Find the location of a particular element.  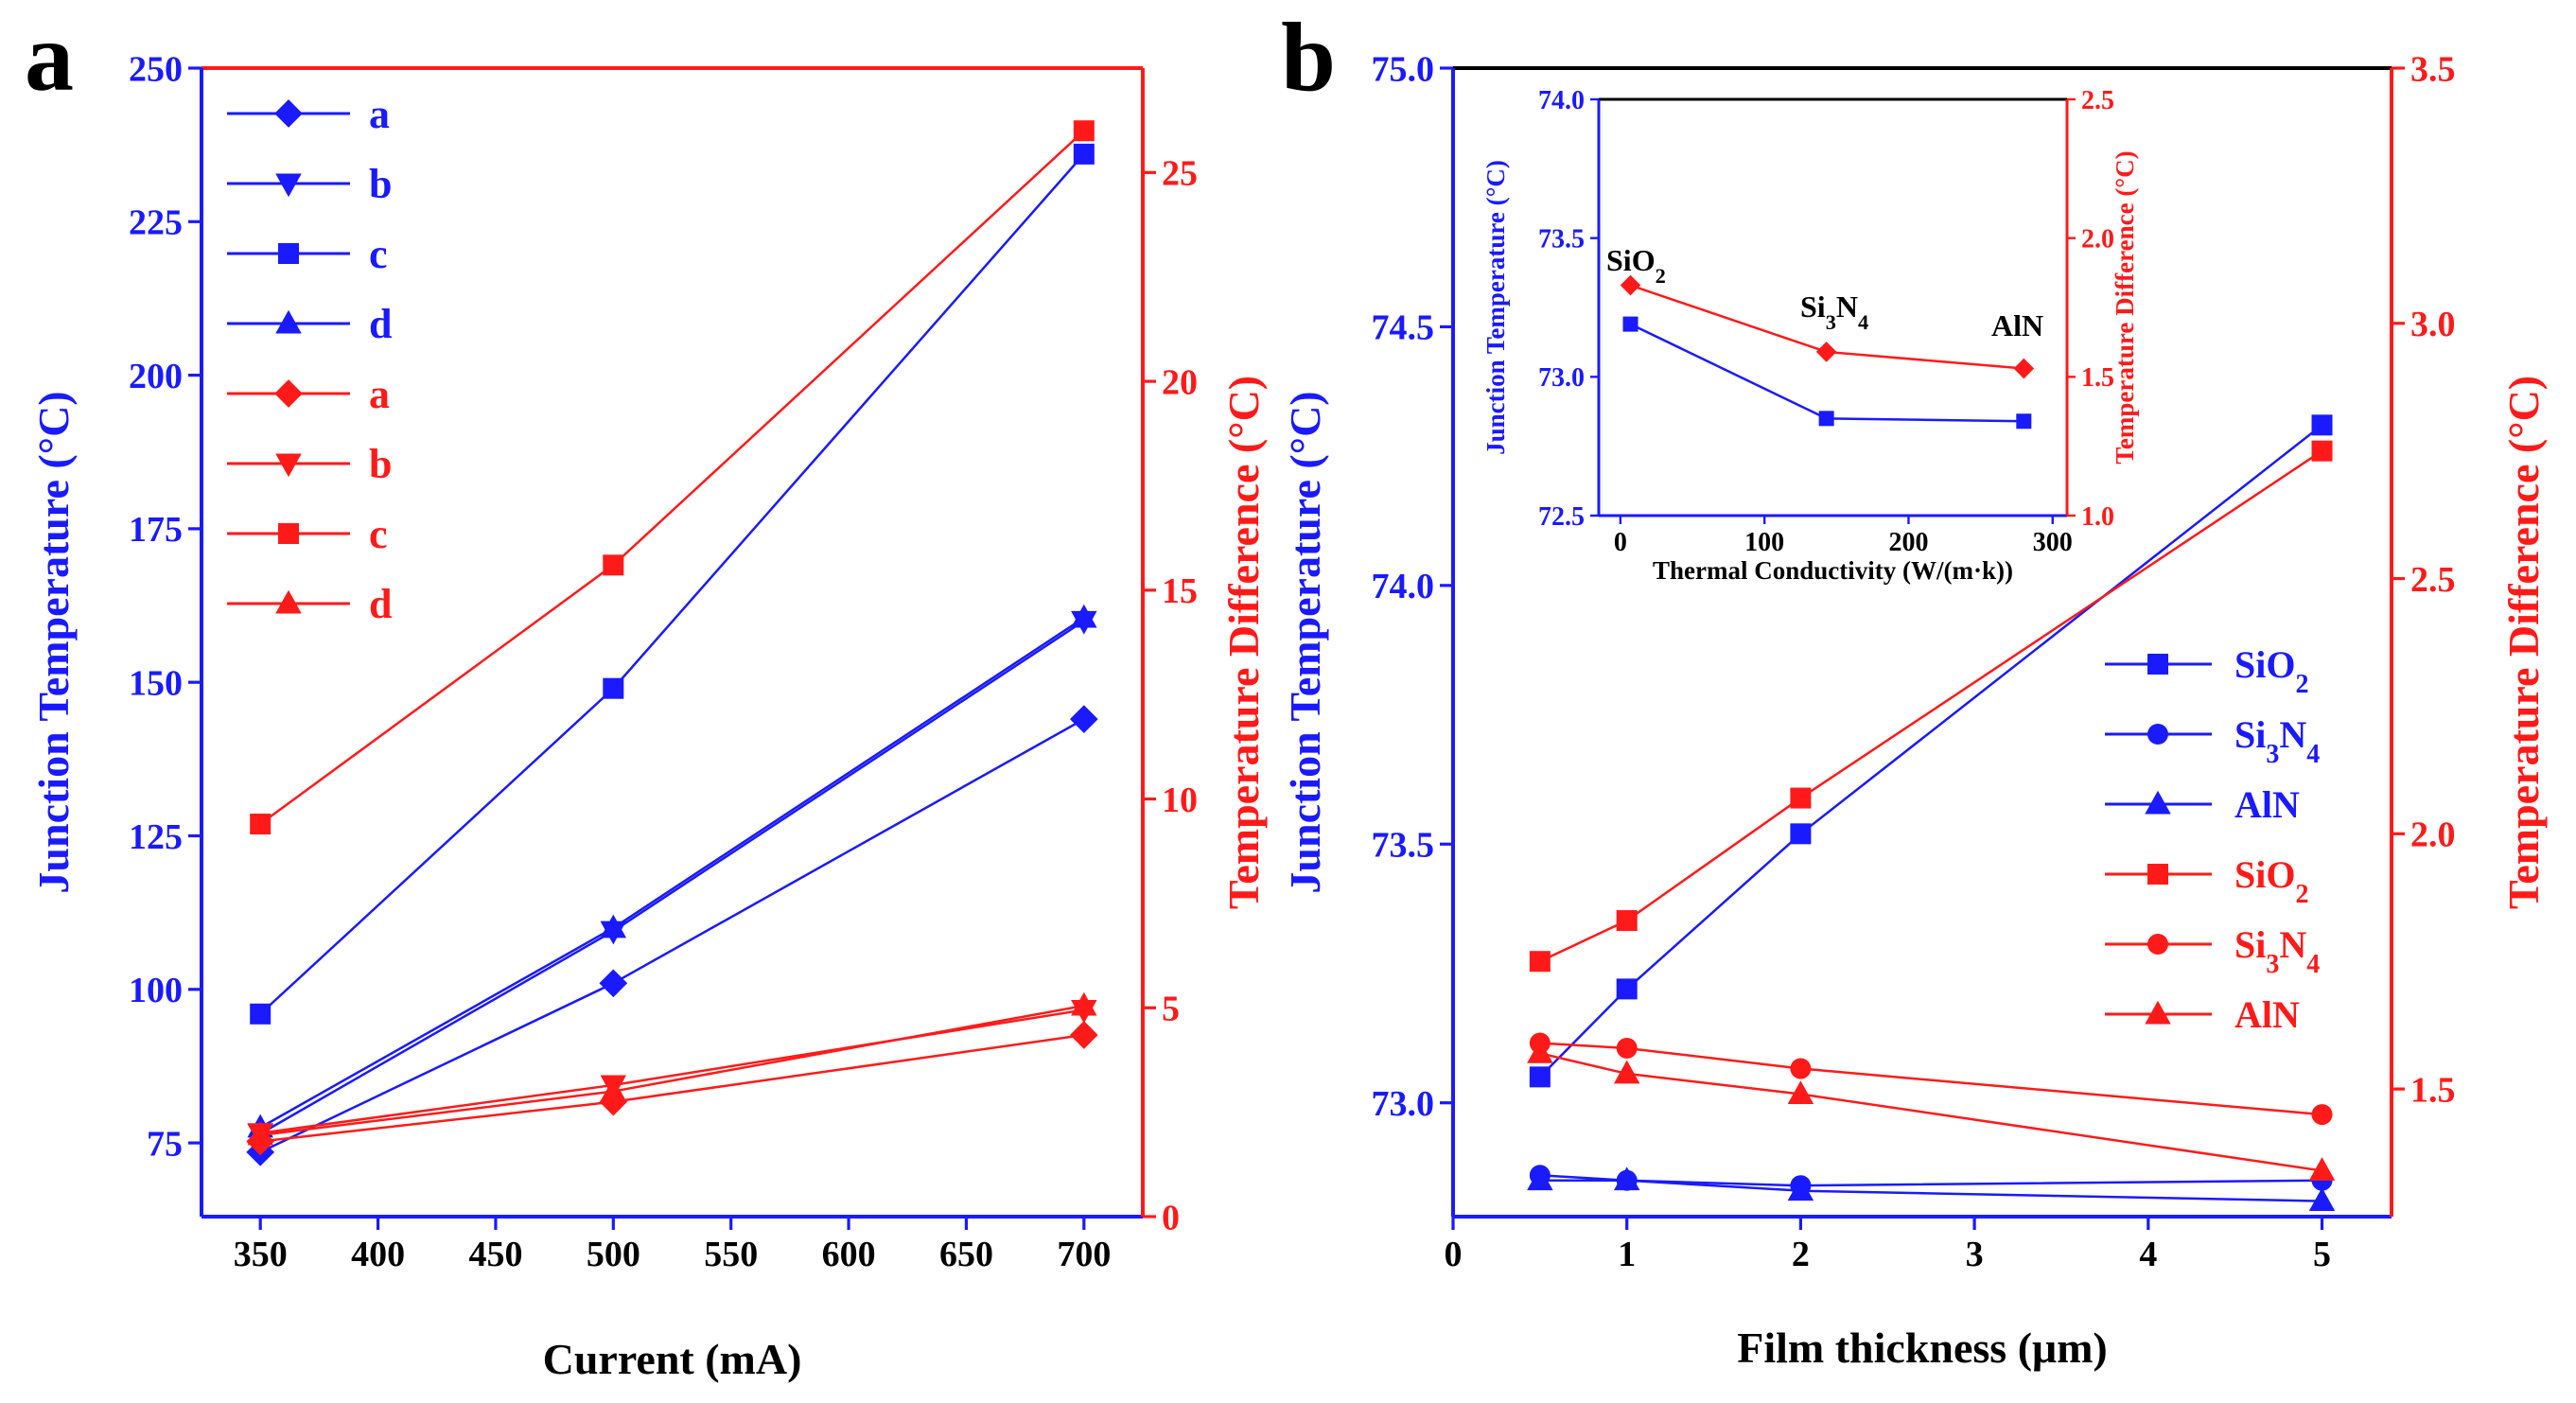

series-blue-AlN is located at coordinates (1932, 1189).